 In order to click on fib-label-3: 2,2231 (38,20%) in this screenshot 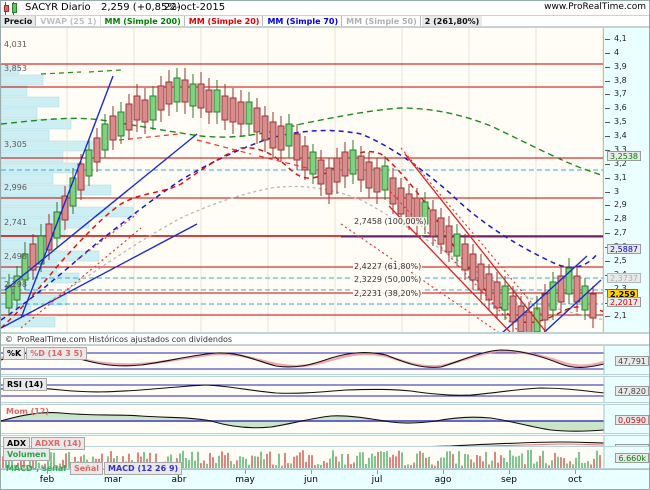, I will do `click(388, 294)`.